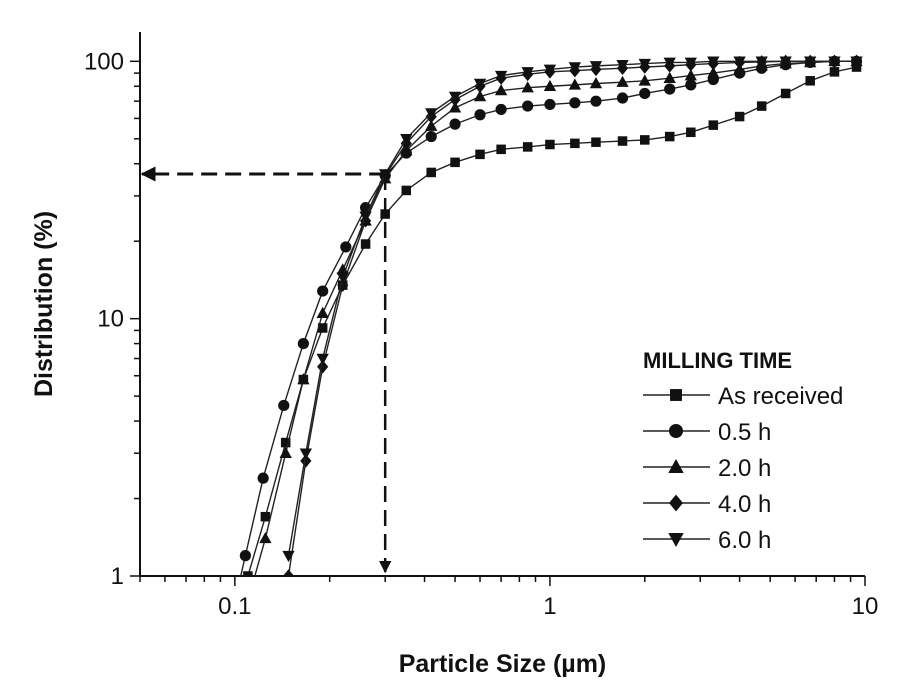  What do you see at coordinates (104, 61) in the screenshot?
I see `y-tick-label: 100` at bounding box center [104, 61].